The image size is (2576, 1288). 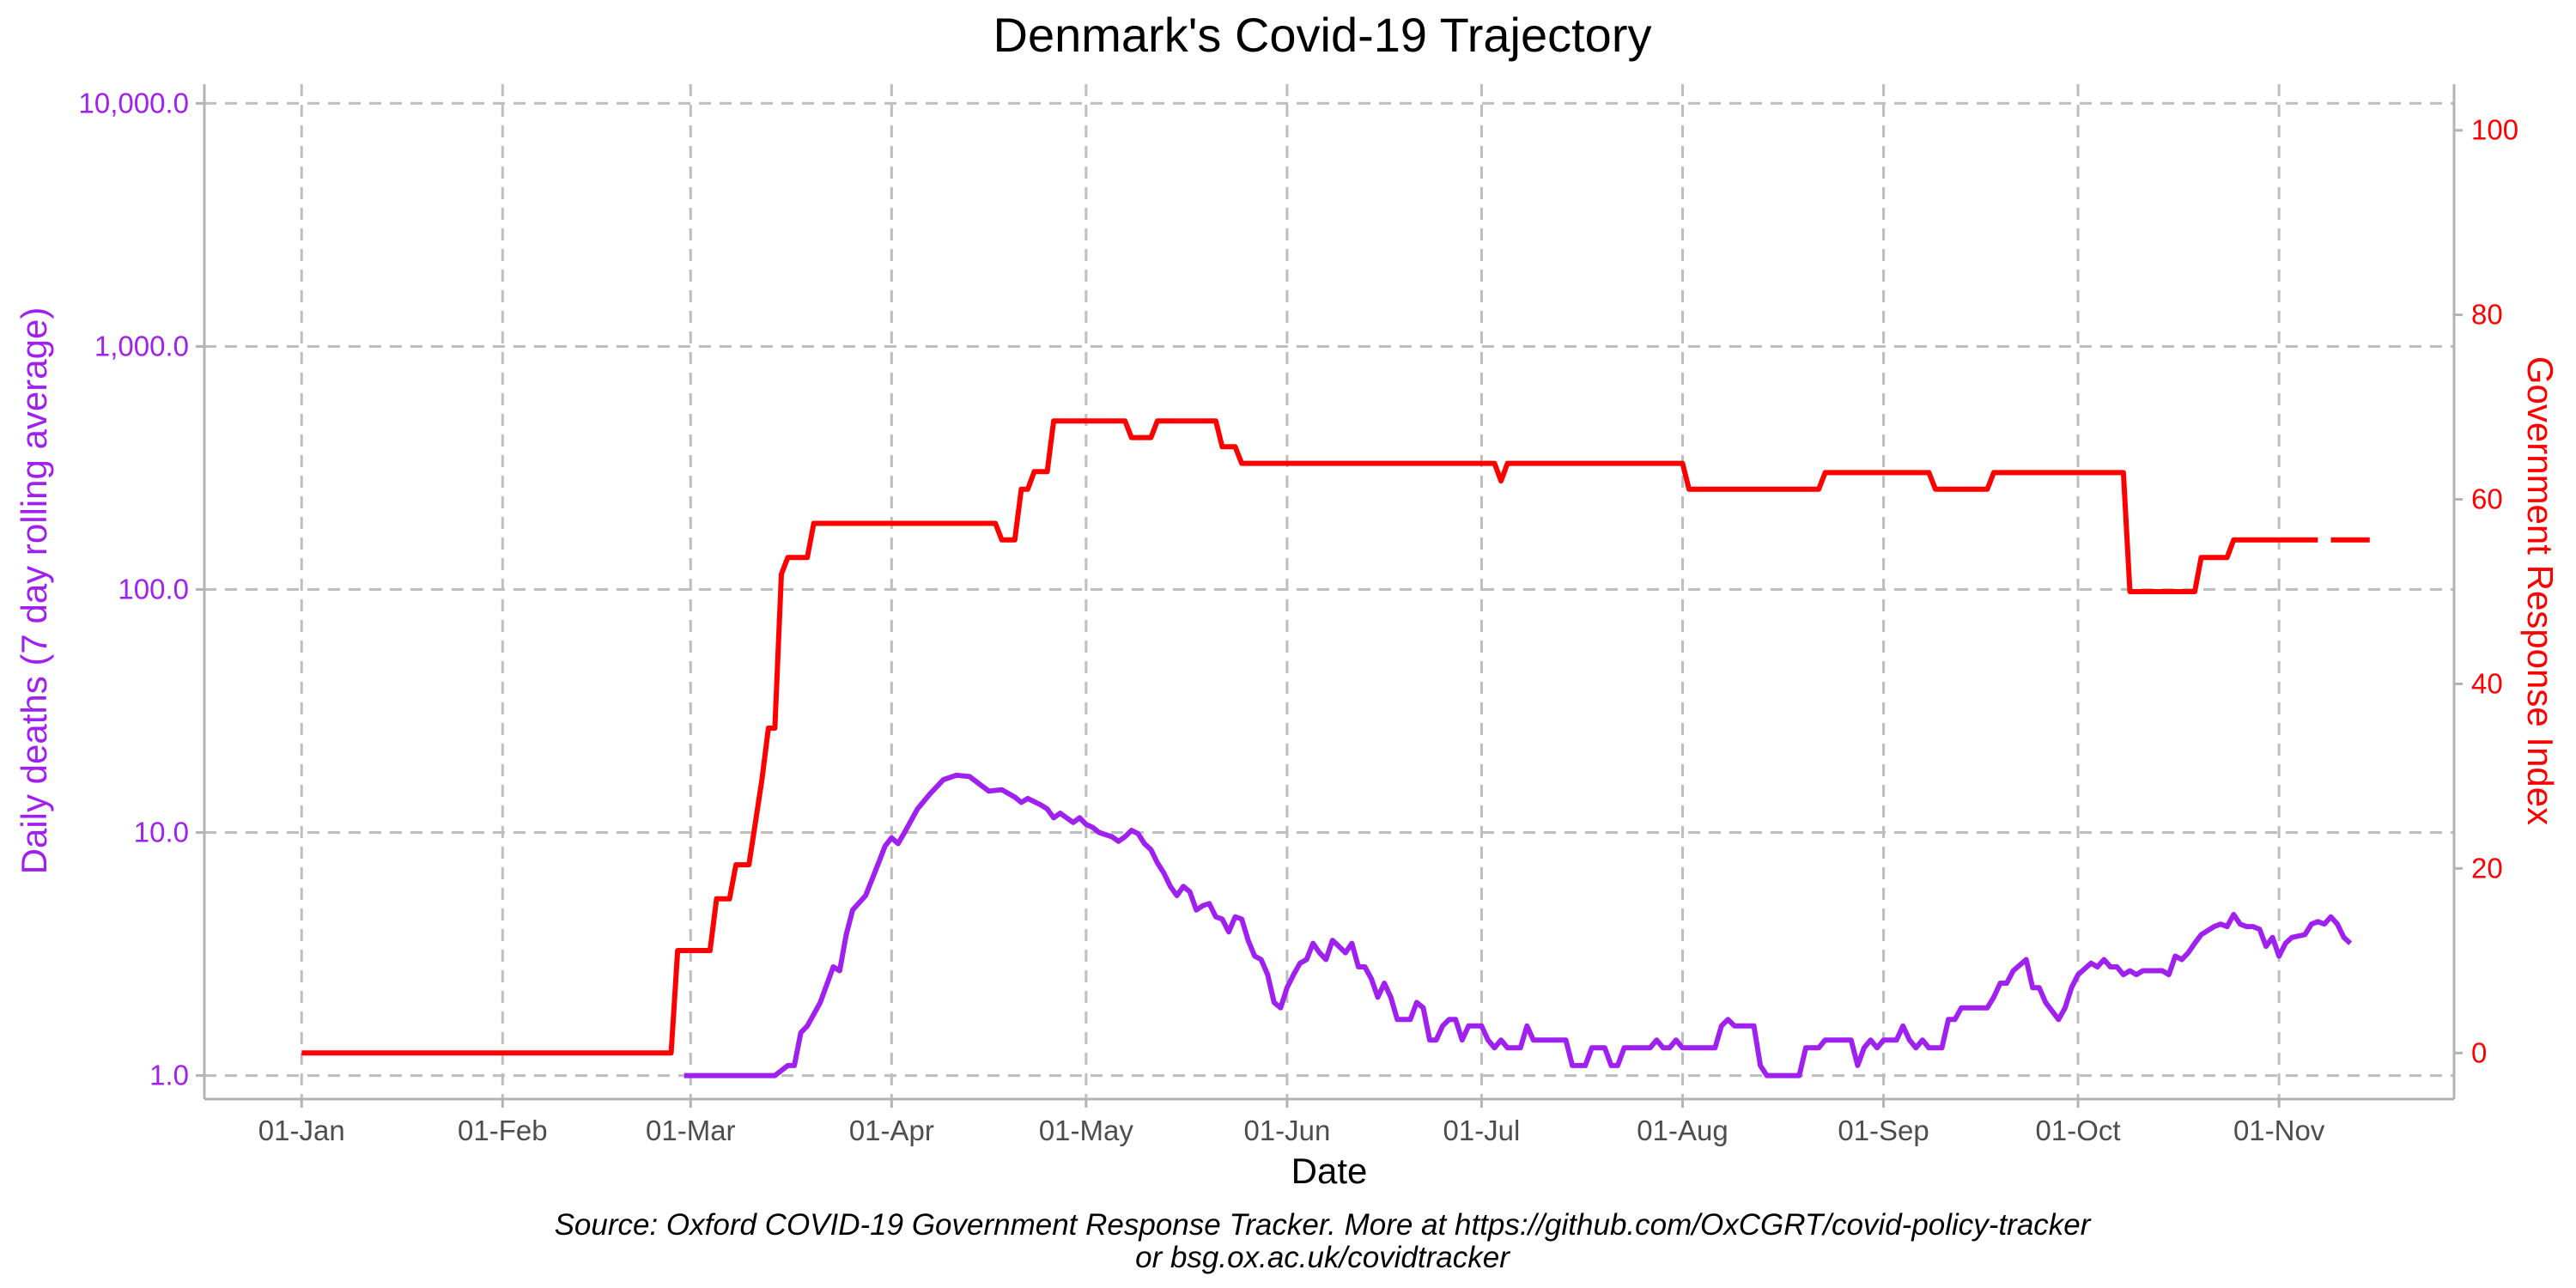 What do you see at coordinates (34, 591) in the screenshot?
I see `y-axis-left-title: Daily deaths (7 day rolling average)` at bounding box center [34, 591].